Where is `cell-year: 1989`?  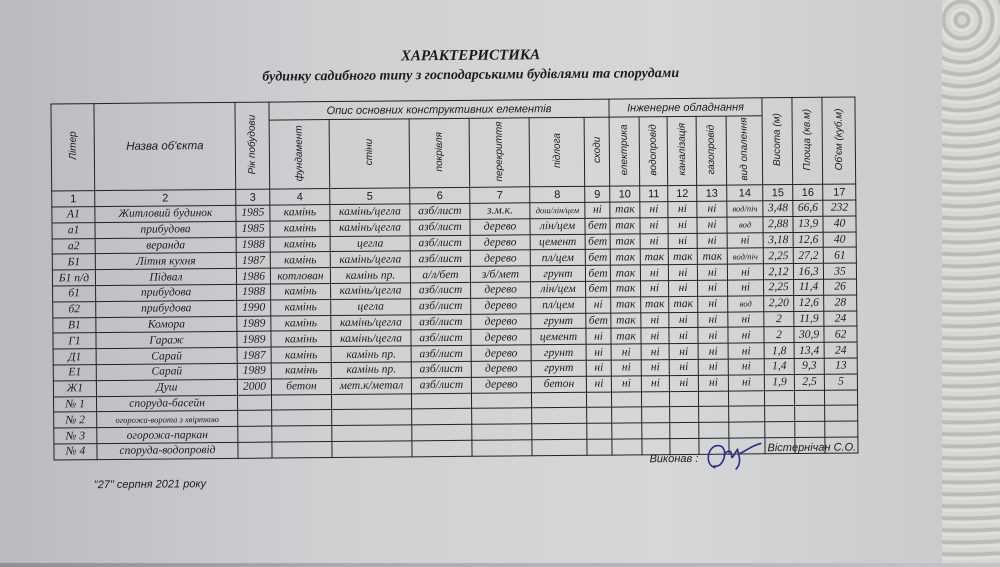
cell-year: 1989 is located at coordinates (253, 323).